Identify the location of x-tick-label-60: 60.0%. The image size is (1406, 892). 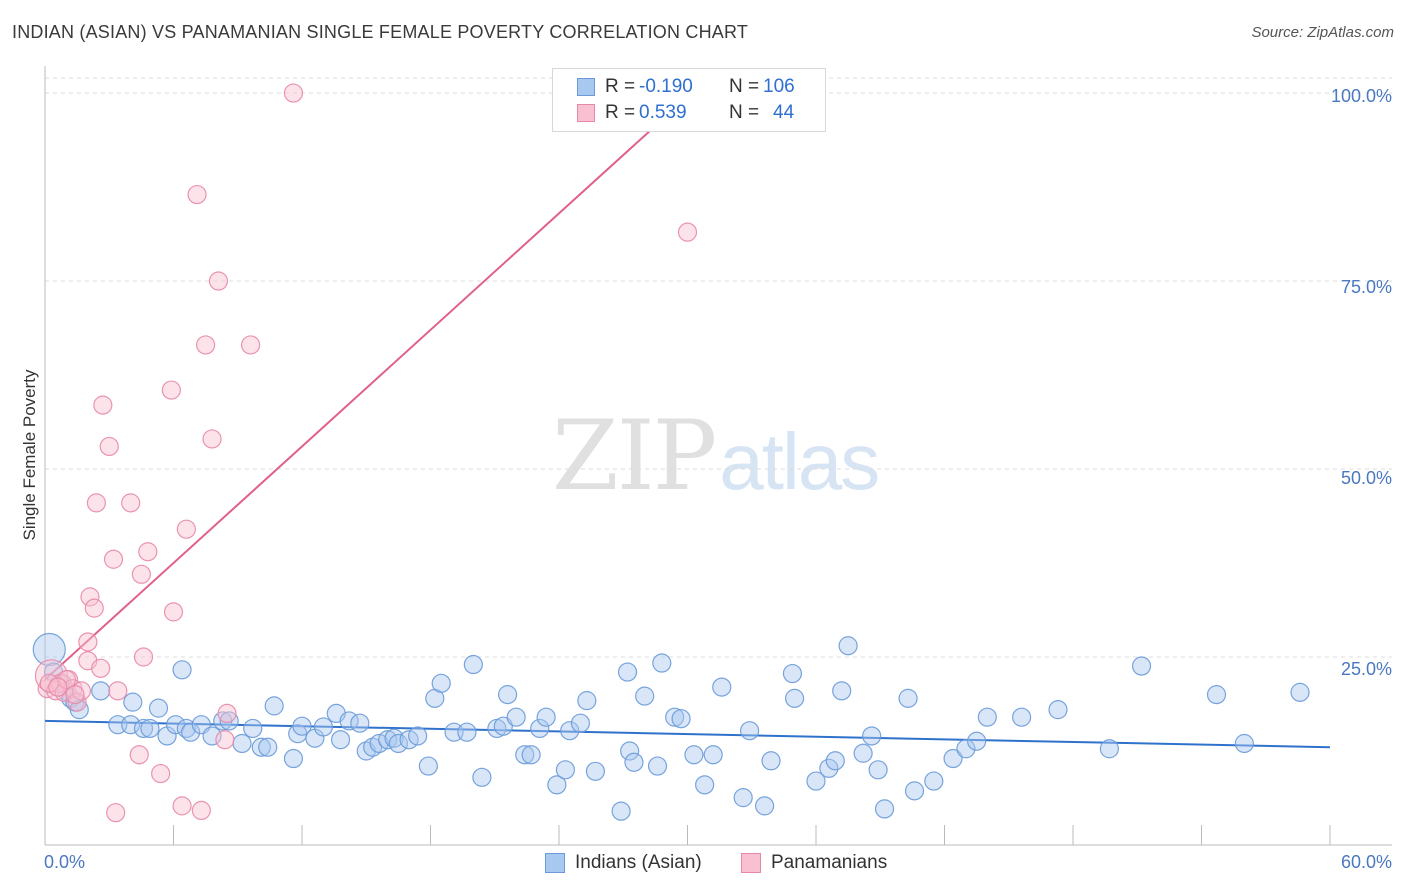
(1366, 862).